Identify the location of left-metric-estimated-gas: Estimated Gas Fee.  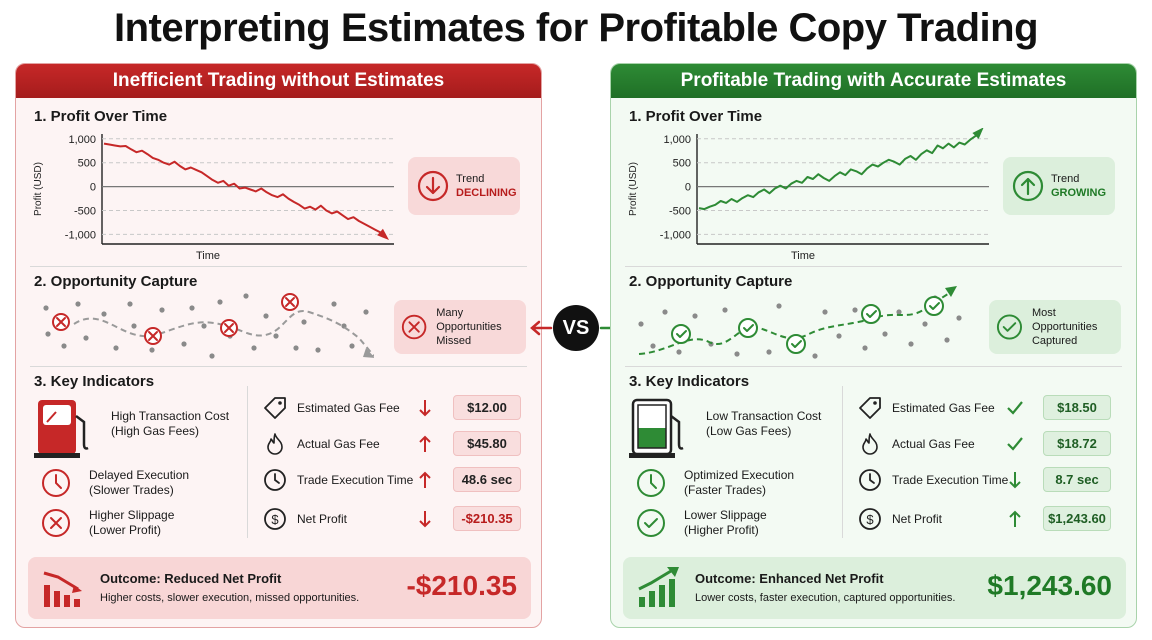
(331, 408).